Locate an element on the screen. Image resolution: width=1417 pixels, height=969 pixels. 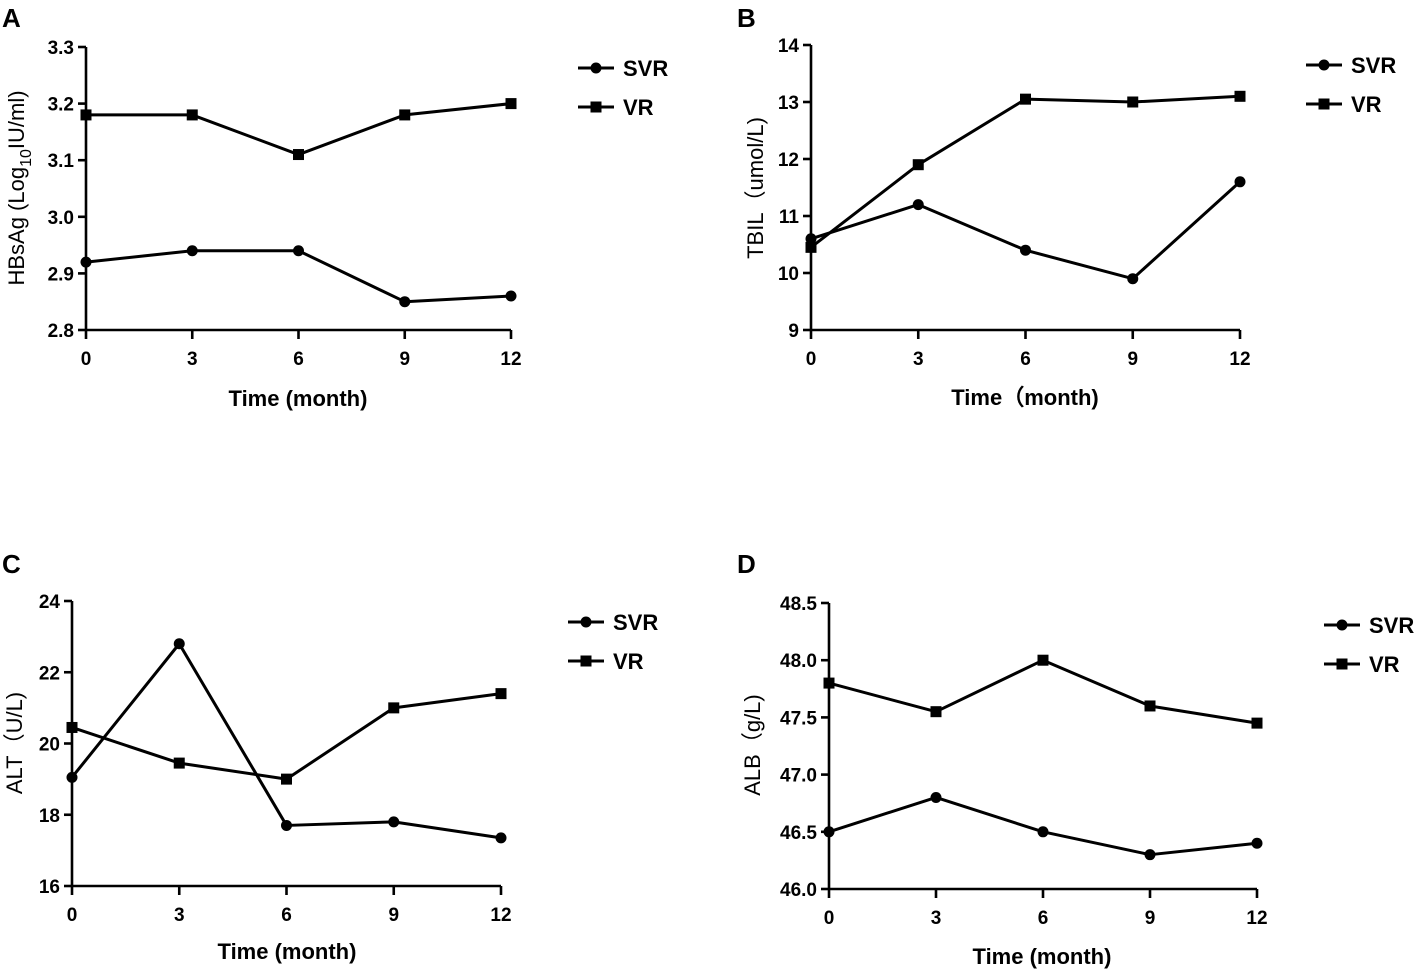
y-axis-label: HBsAg (Log10IU/ml) is located at coordinates (19, 187).